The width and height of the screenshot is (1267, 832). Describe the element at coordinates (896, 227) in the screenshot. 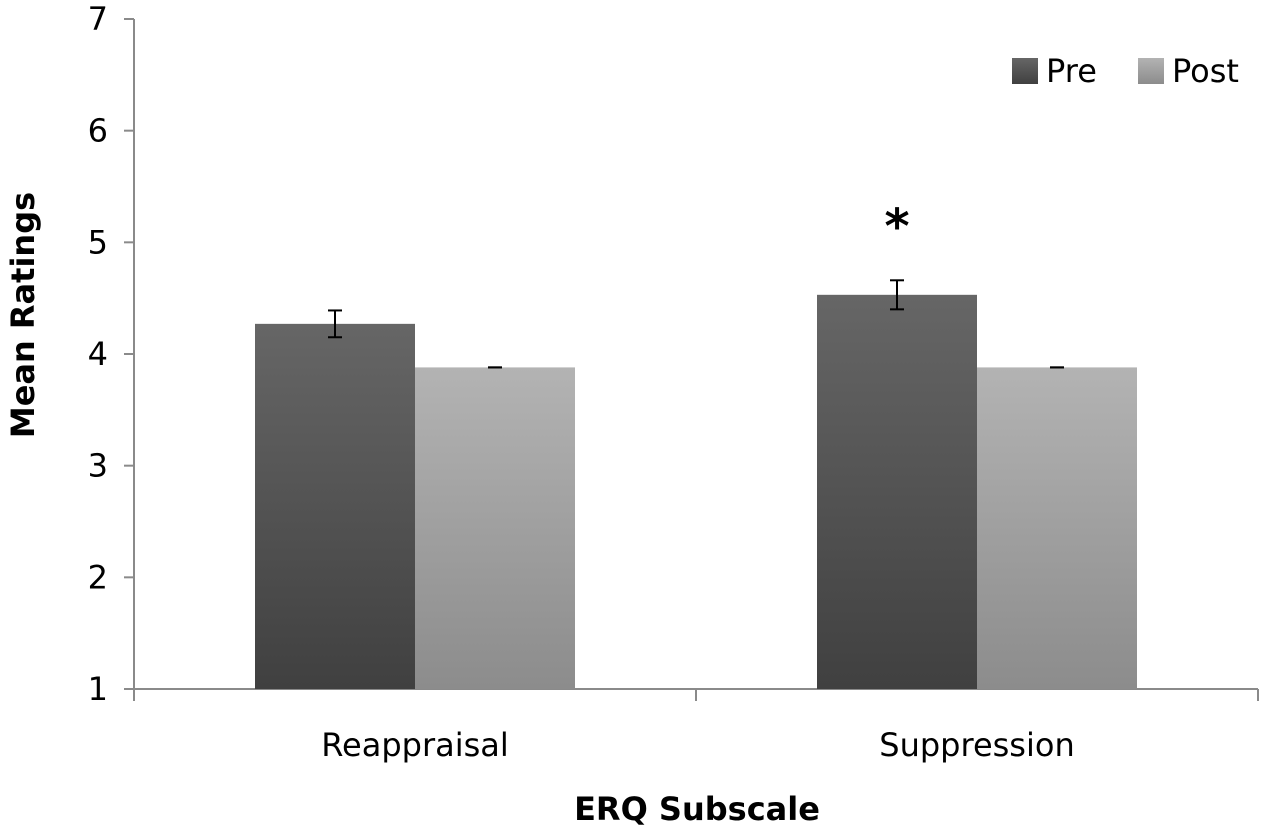

I see `significance-marker: *` at that location.